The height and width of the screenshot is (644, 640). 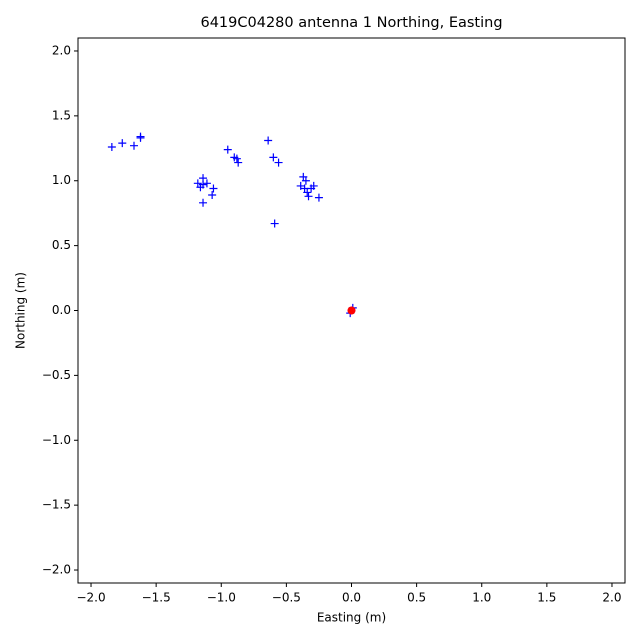 I want to click on x-tick-label: 1.0, so click(x=481, y=598).